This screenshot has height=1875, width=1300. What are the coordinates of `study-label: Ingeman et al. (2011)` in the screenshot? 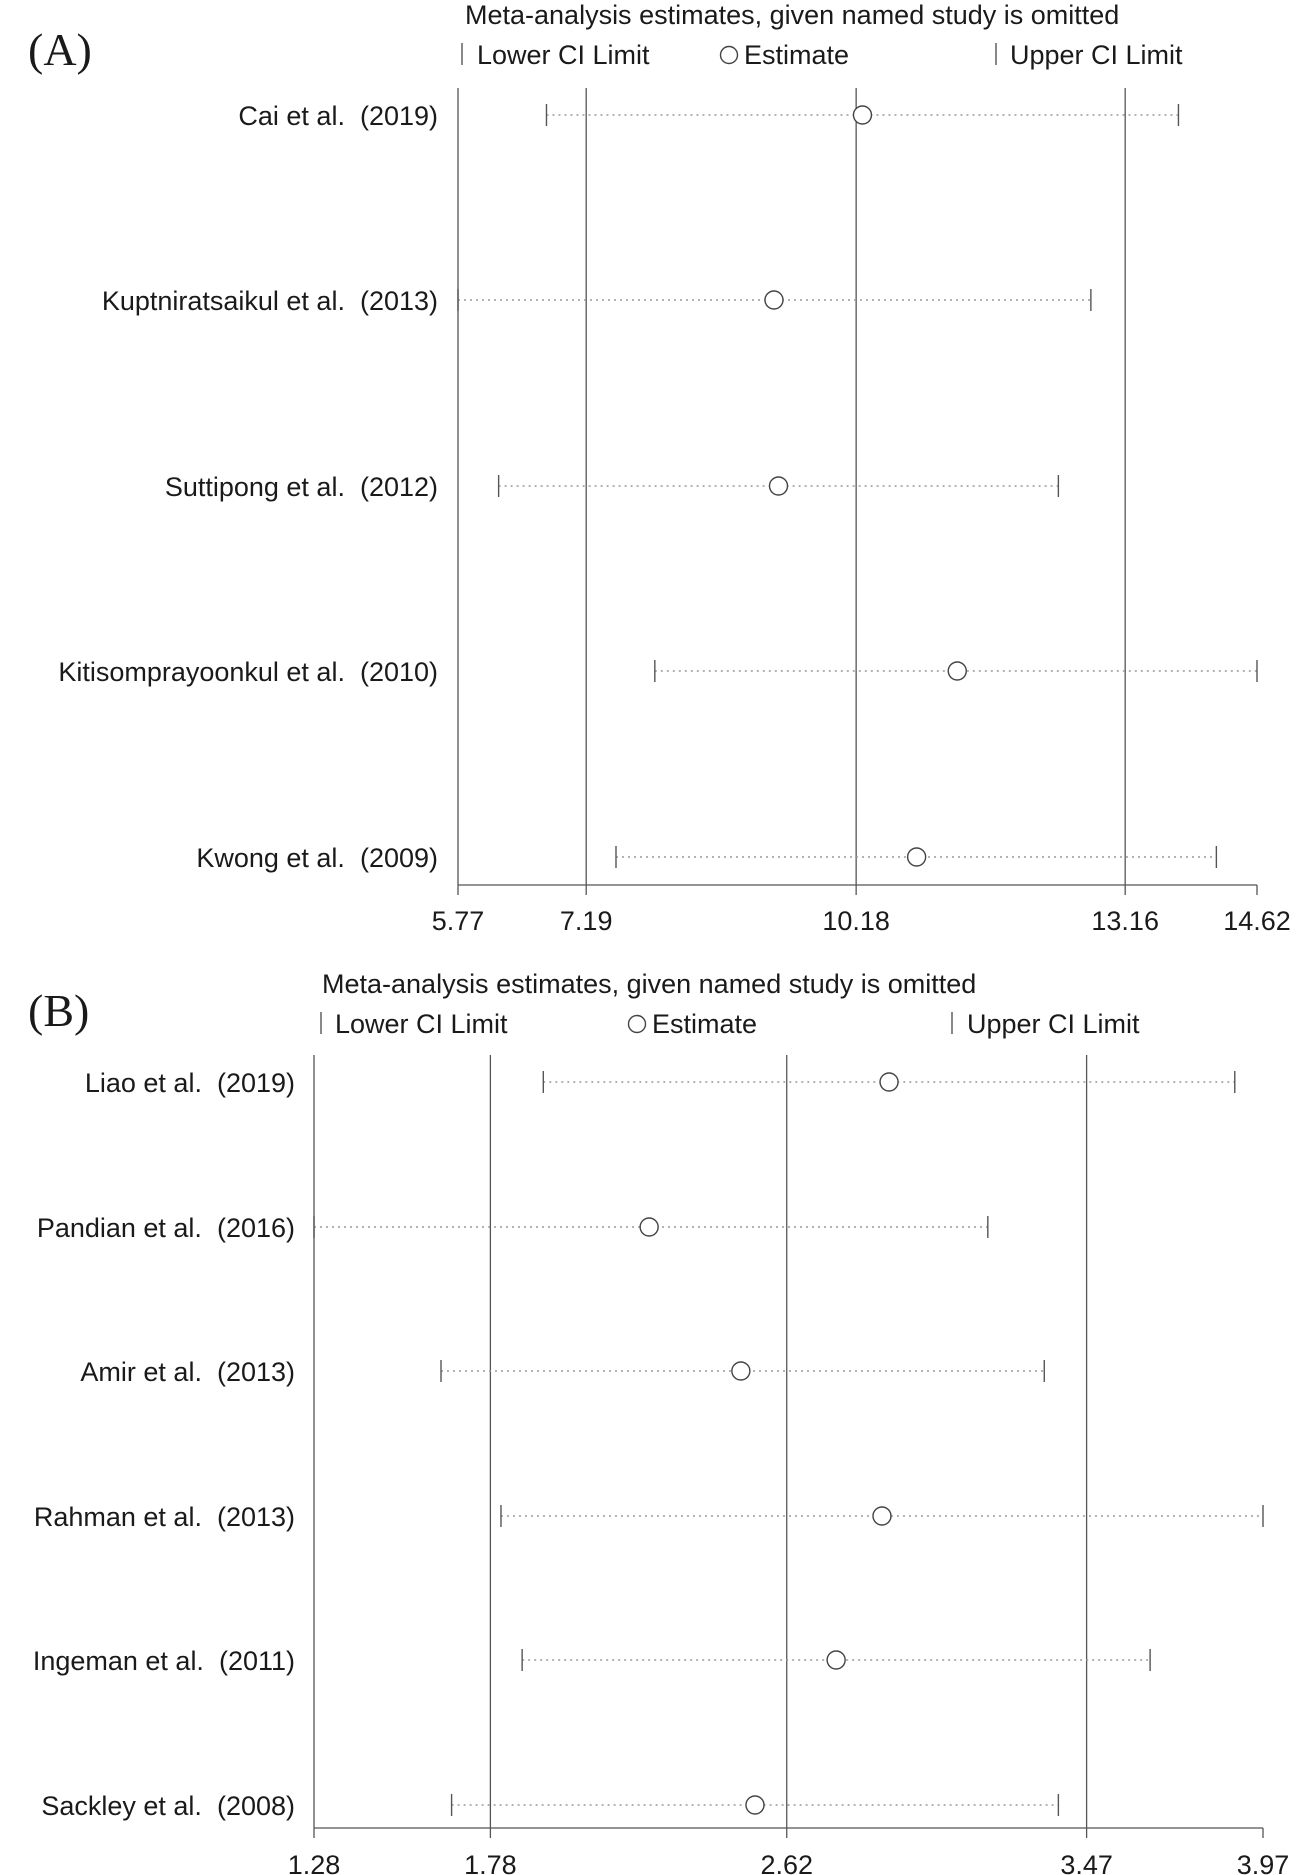 It's located at (164, 1661).